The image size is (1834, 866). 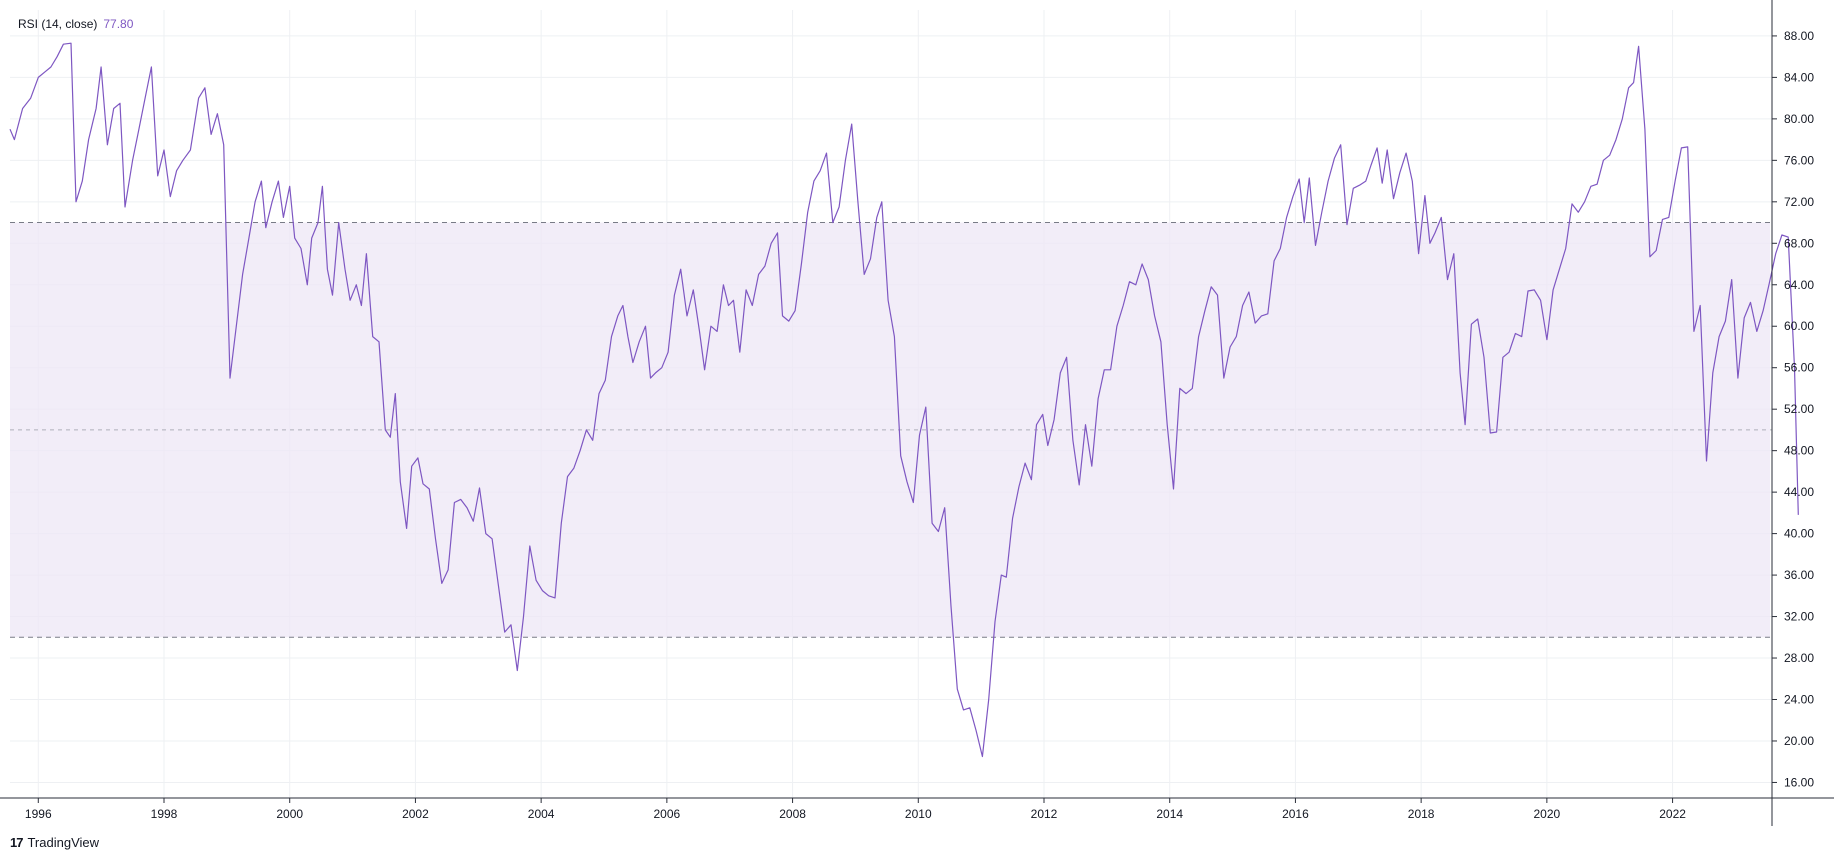 What do you see at coordinates (1421, 814) in the screenshot?
I see `x-tick-label: 2018` at bounding box center [1421, 814].